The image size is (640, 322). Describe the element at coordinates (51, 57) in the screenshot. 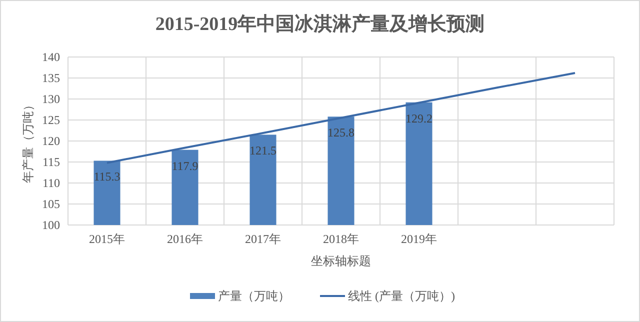

I see `y-tick-label: 140` at that location.